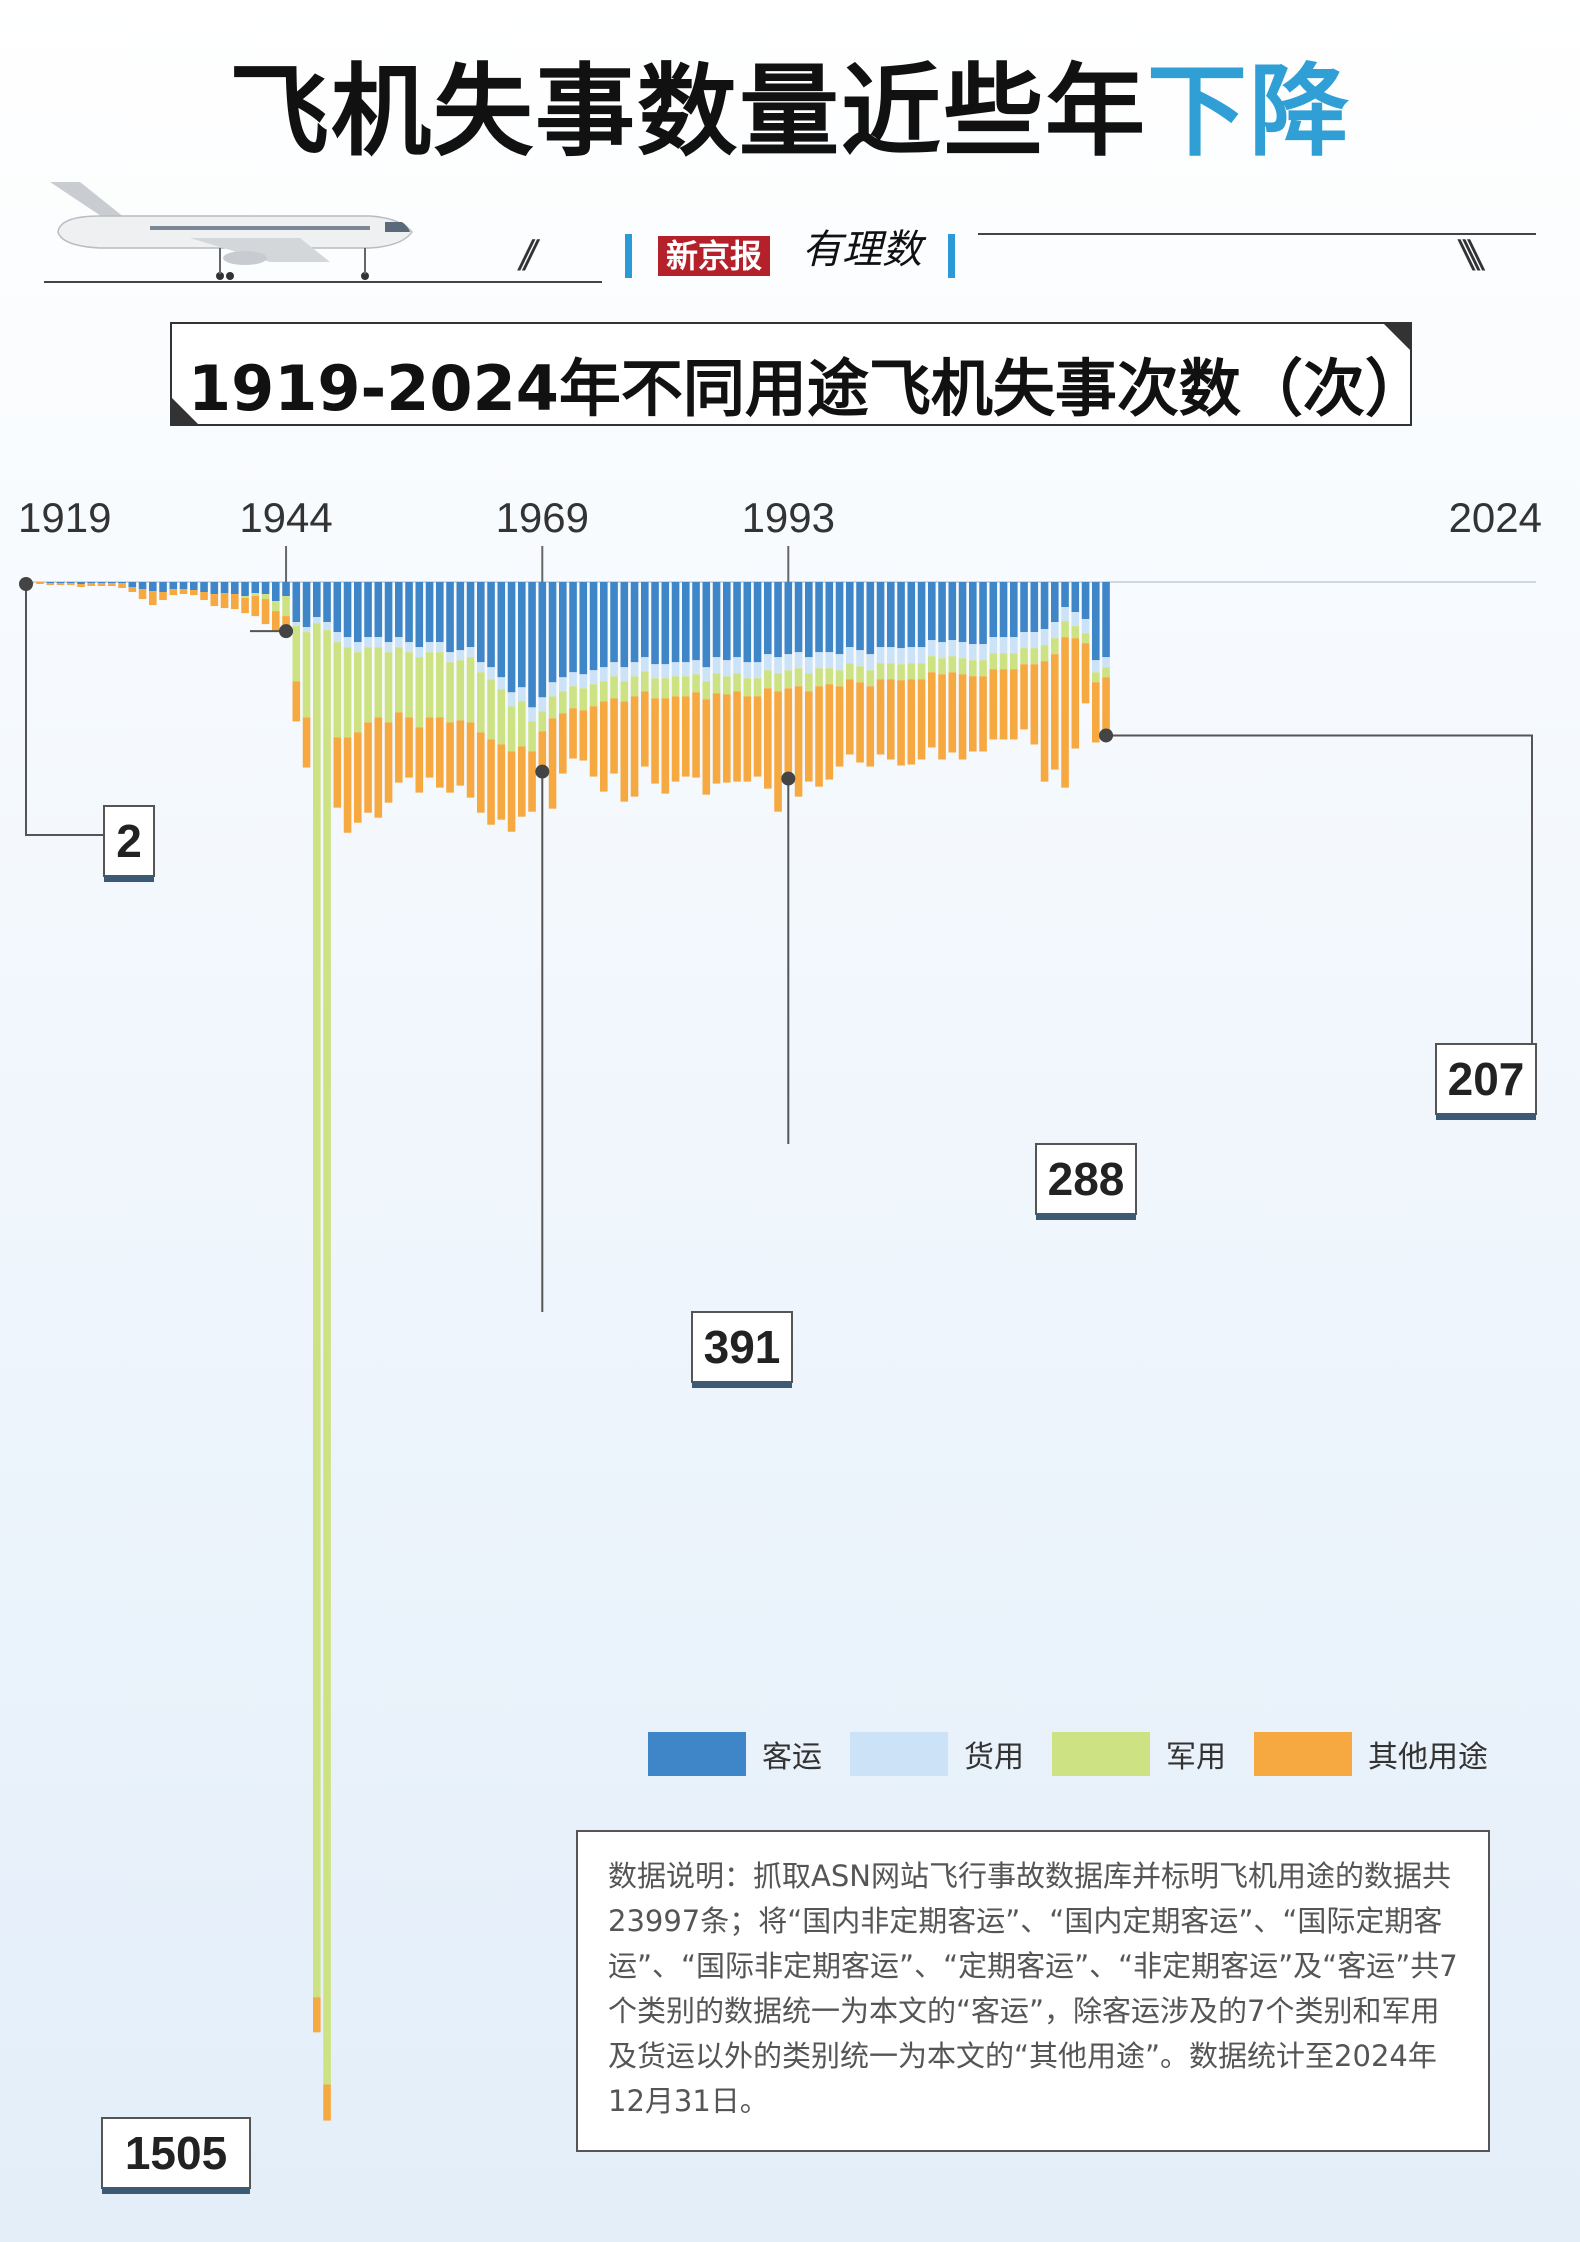 The image size is (1580, 2242). I want to click on legend-label-military: 军用, so click(1196, 1757).